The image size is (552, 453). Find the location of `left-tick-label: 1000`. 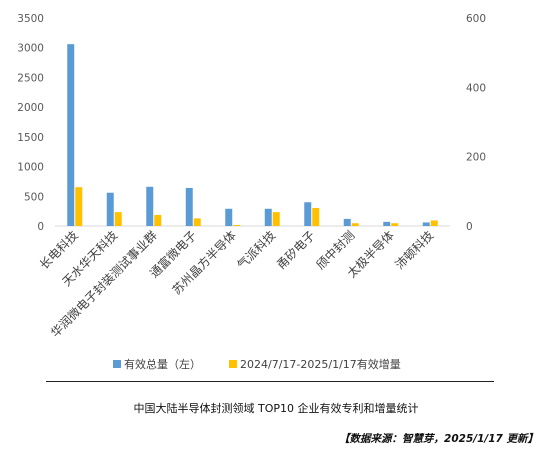

left-tick-label: 1000 is located at coordinates (30, 168).